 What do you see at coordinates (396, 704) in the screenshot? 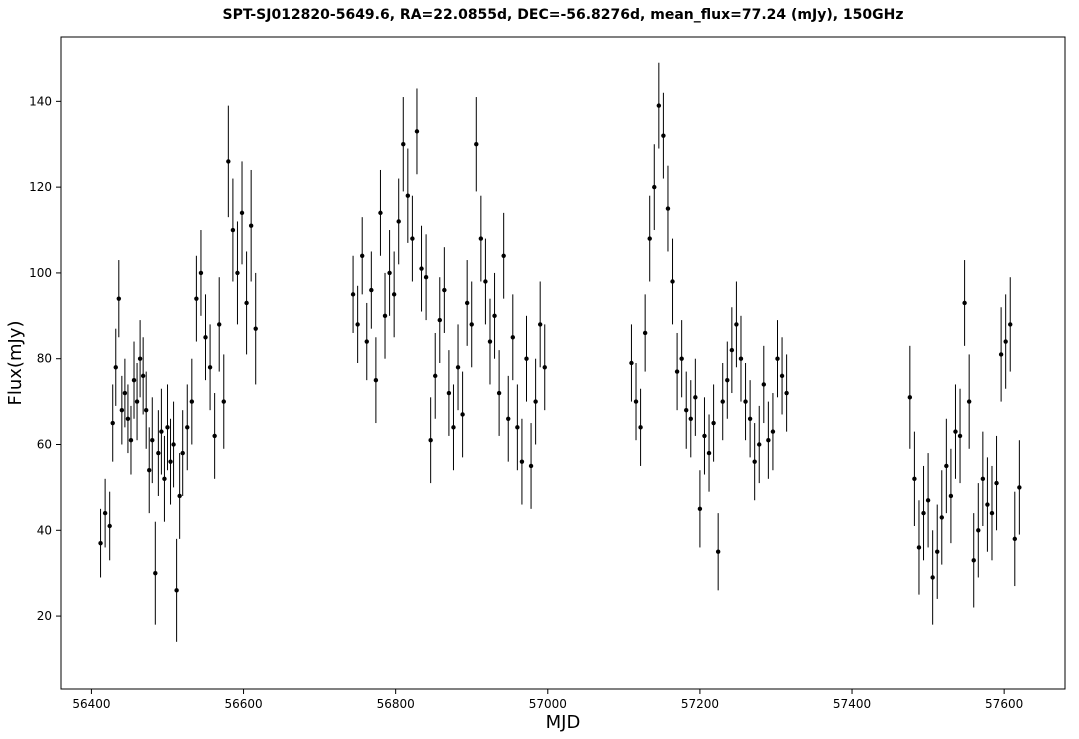
I see `x-tick-label-2: 56800` at bounding box center [396, 704].